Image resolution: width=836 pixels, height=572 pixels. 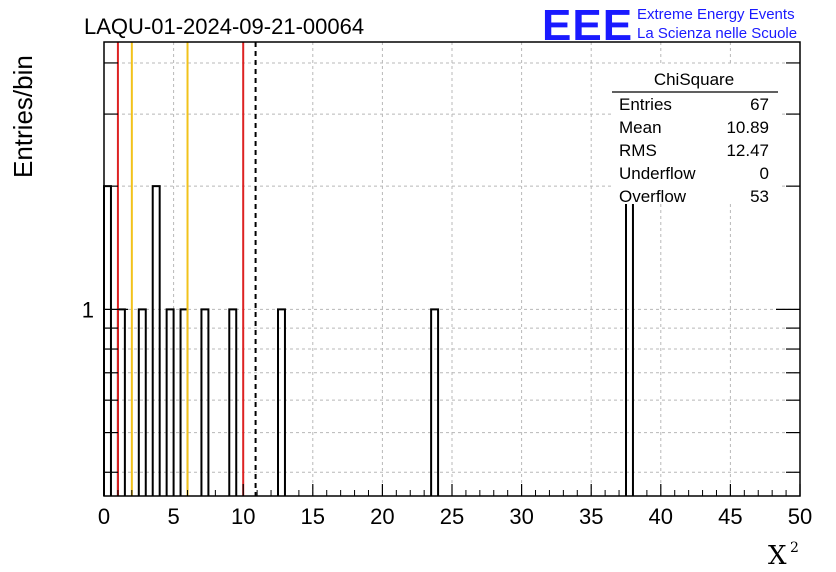 What do you see at coordinates (716, 14) in the screenshot?
I see `eee-logo-line1: Extreme Energy Events` at bounding box center [716, 14].